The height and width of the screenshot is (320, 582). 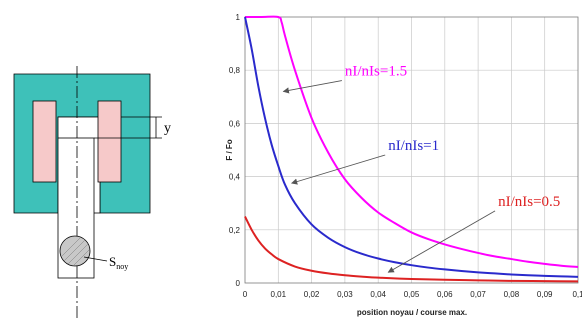 I want to click on x-tick-label: 0,05, so click(x=412, y=294).